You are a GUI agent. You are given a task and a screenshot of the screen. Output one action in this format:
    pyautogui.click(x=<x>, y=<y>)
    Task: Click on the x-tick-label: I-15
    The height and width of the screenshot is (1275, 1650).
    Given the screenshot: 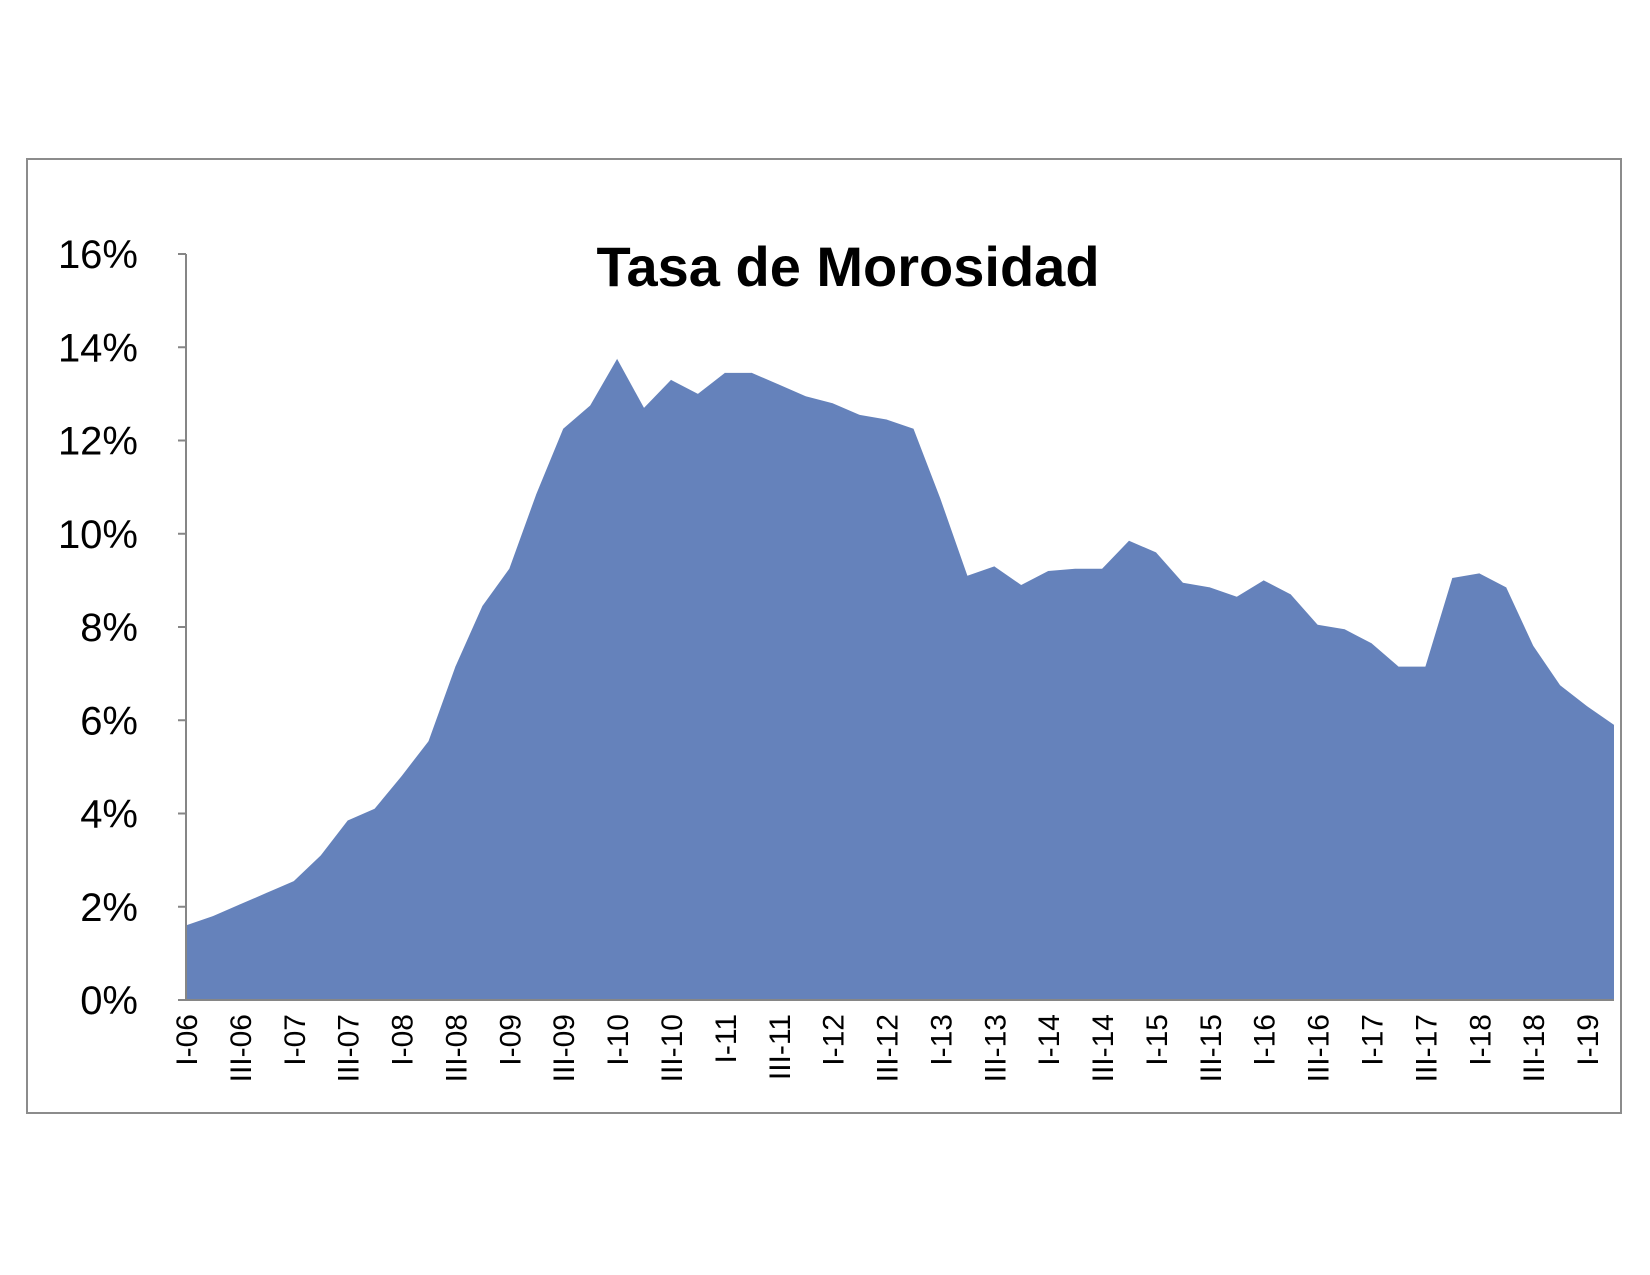 What is the action you would take?
    pyautogui.click(x=1157, y=1040)
    